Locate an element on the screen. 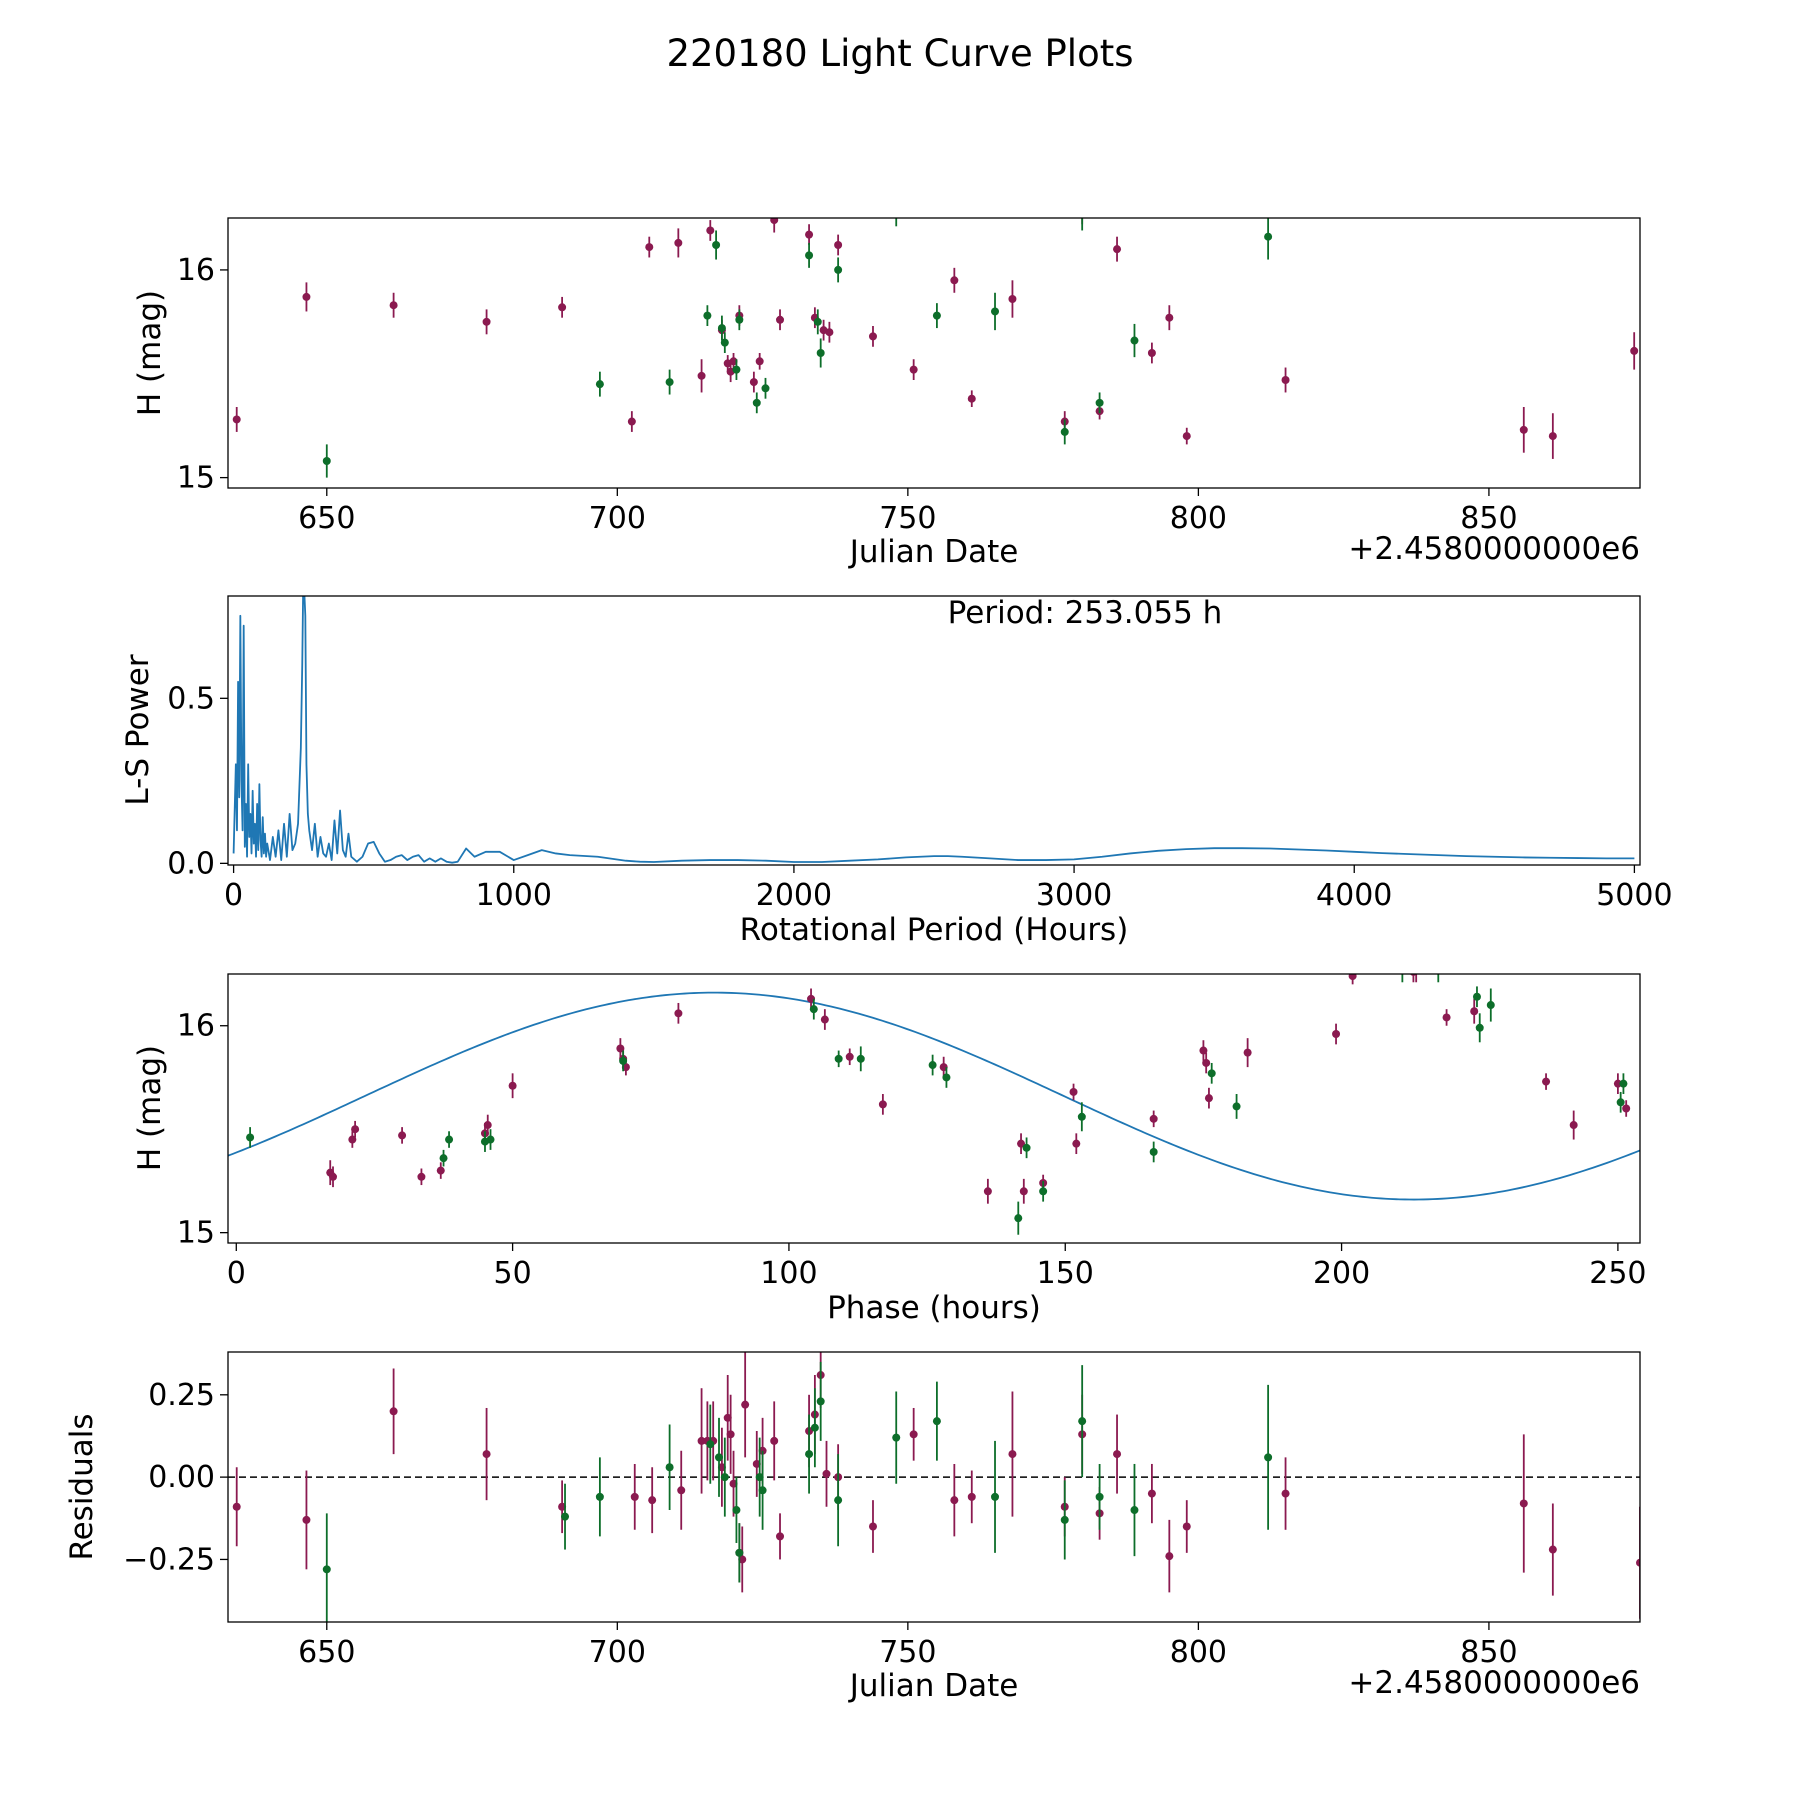 This screenshot has height=1800, width=1800. light-curve-x-tick-label: 750 is located at coordinates (907, 518).